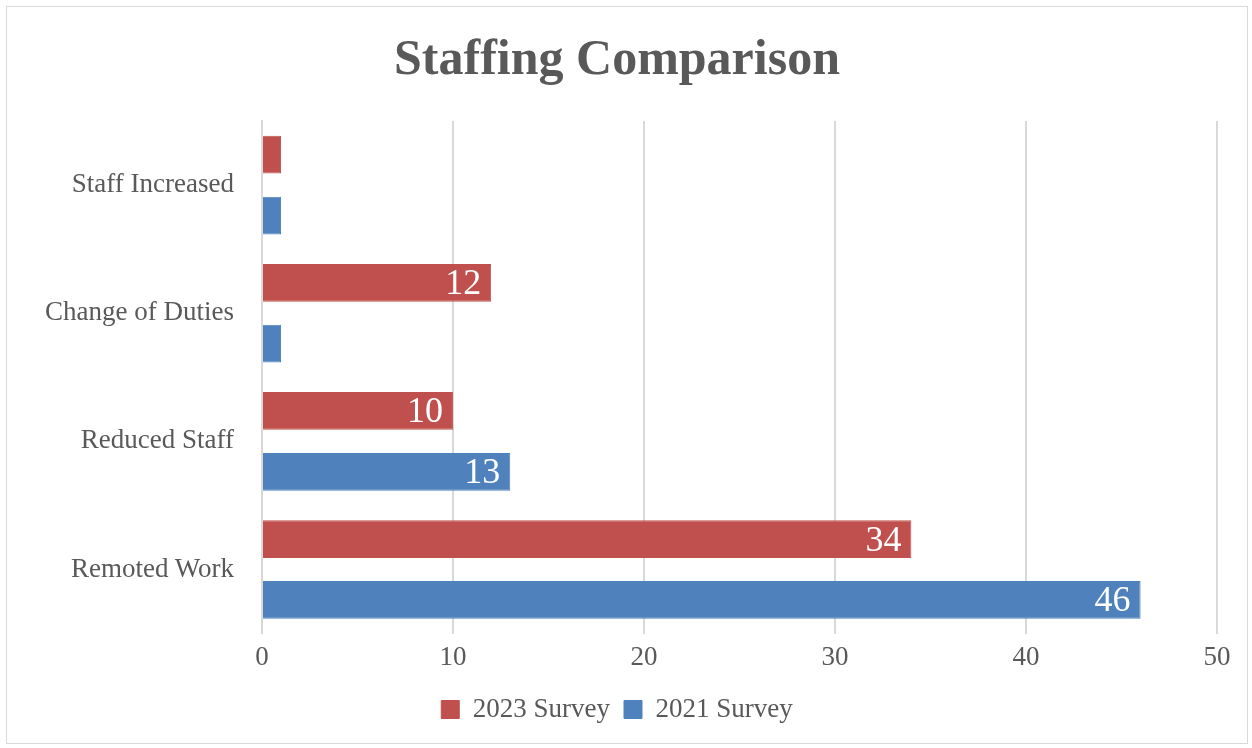 The image size is (1252, 748). I want to click on legend-label: 2021 Survey, so click(724, 707).